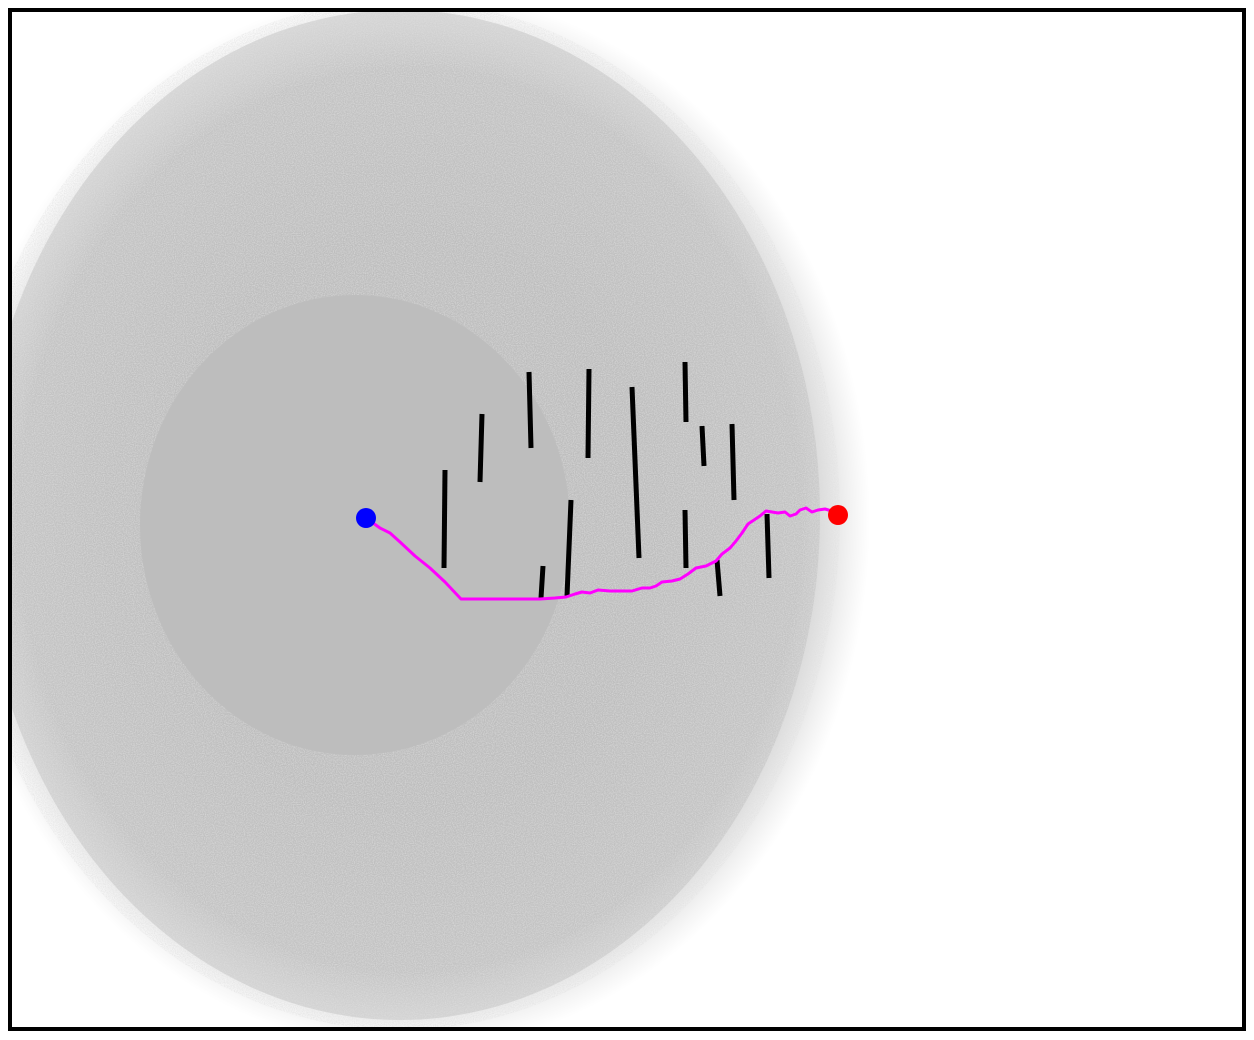  I want to click on start-point, so click(366, 518).